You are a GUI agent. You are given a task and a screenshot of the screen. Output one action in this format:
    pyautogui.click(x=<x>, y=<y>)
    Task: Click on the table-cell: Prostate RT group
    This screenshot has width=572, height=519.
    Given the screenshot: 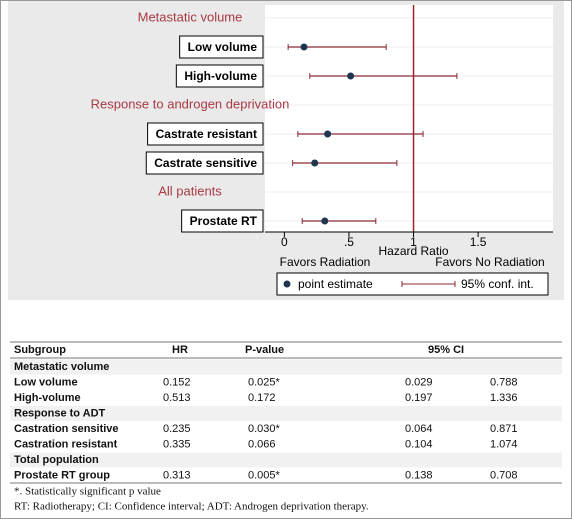 What is the action you would take?
    pyautogui.click(x=62, y=475)
    